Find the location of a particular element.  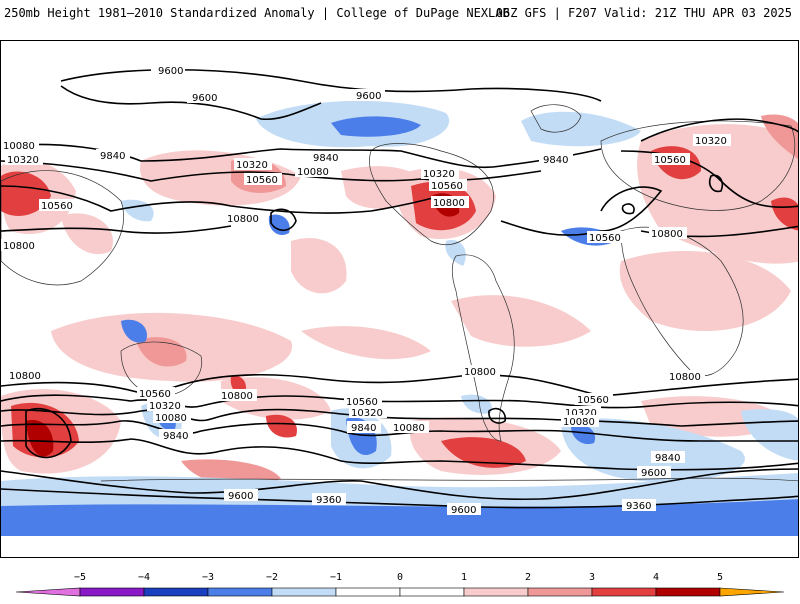

colorbar-tick-label: 2 is located at coordinates (528, 577).